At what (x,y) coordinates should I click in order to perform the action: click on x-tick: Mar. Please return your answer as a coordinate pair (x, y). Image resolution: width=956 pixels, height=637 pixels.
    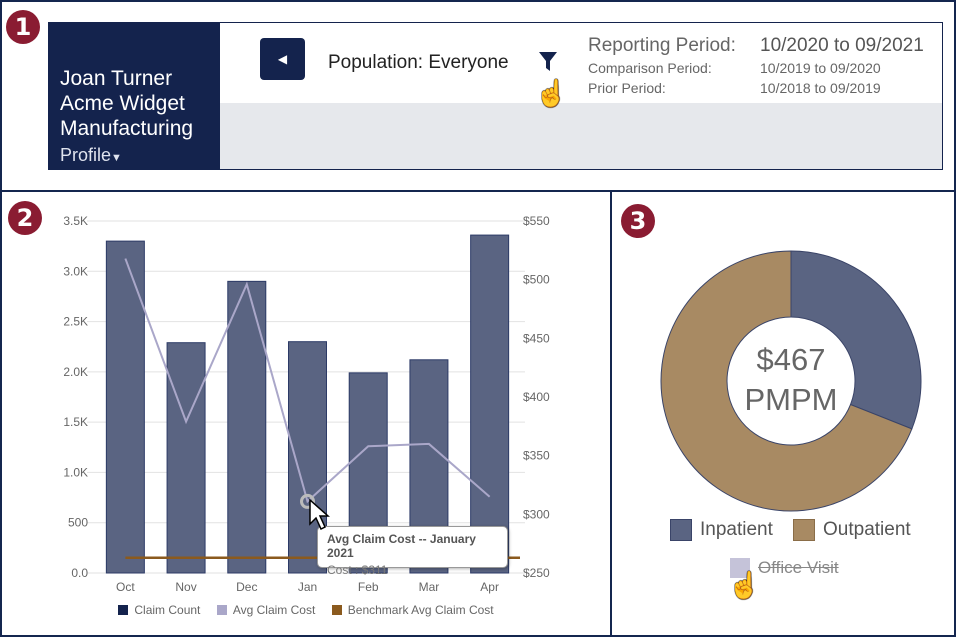
    Looking at the image, I should click on (429, 587).